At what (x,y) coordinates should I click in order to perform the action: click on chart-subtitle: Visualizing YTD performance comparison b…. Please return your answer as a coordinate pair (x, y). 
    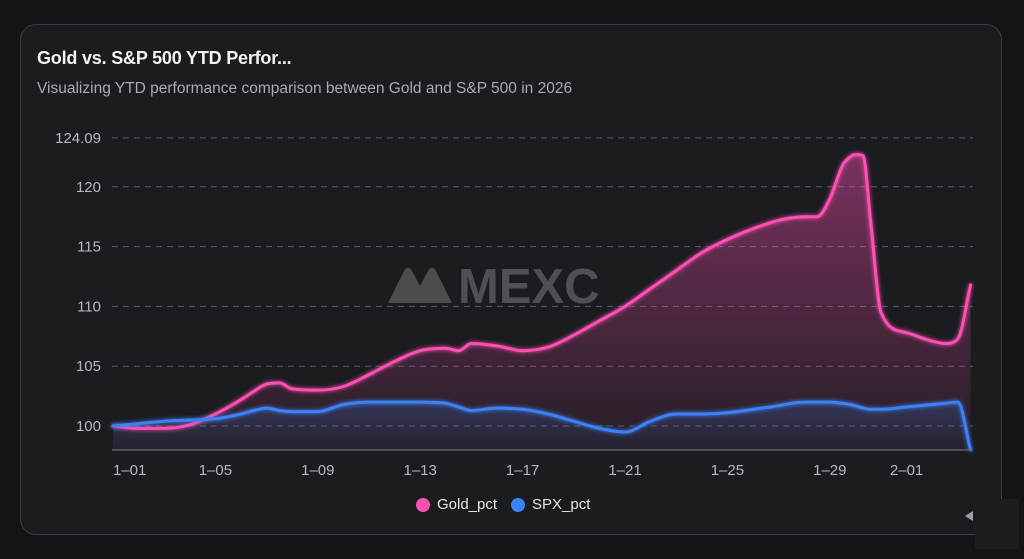
    Looking at the image, I should click on (305, 88).